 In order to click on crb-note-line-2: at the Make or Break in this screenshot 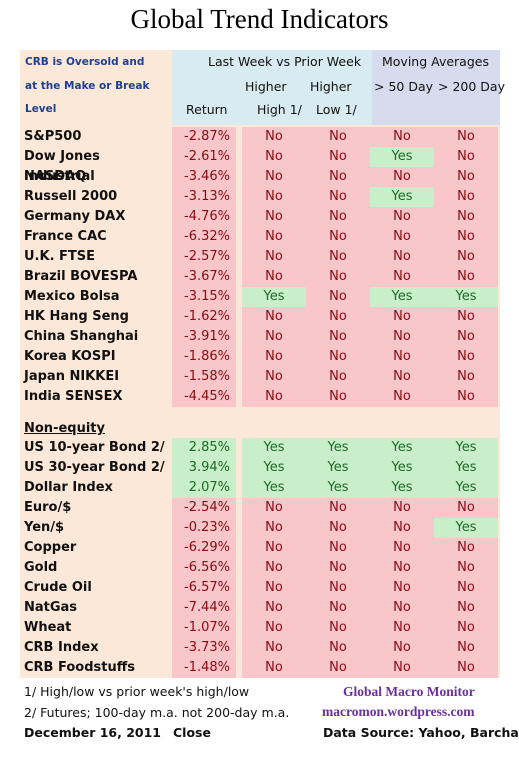, I will do `click(87, 86)`.